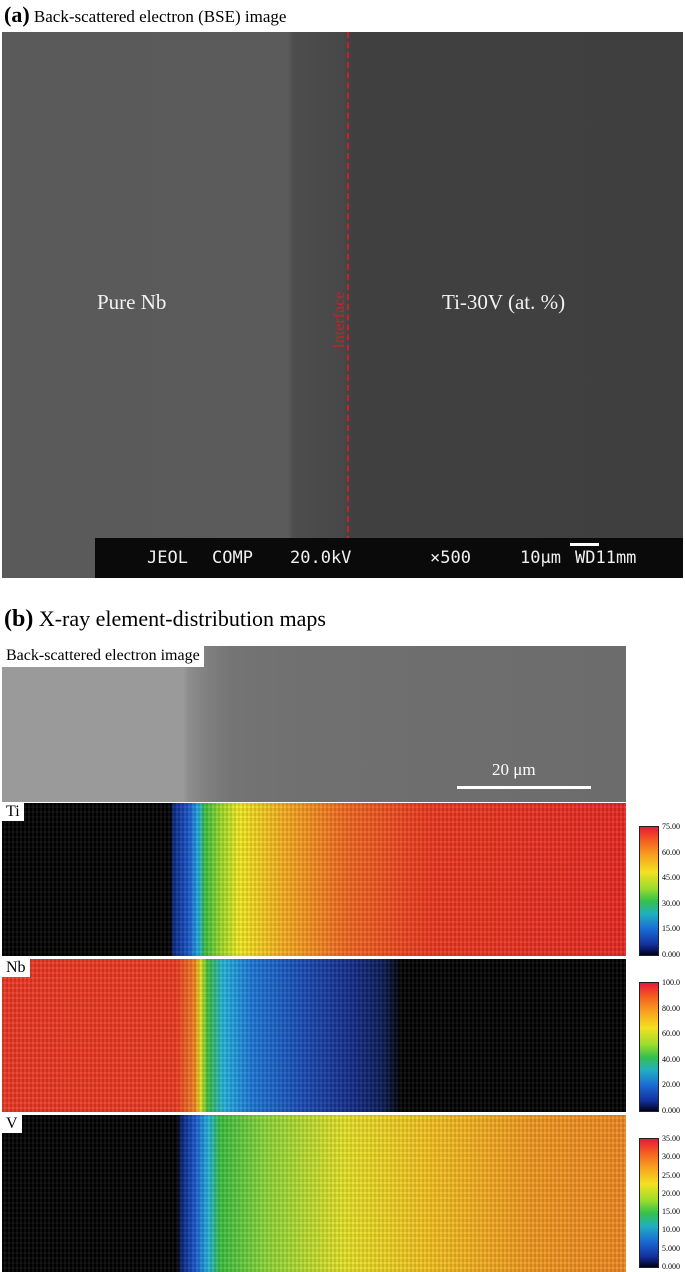 This screenshot has height=1272, width=685. I want to click on color-scale-tick: 75.00, so click(671, 826).